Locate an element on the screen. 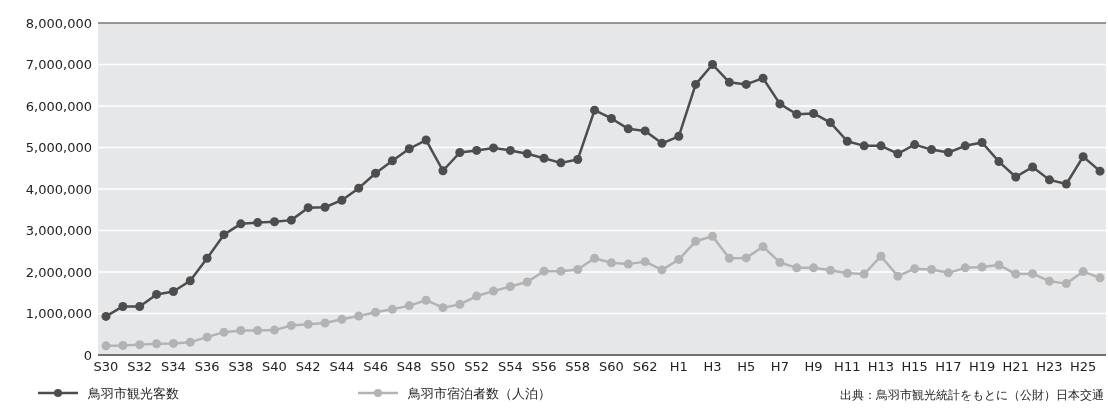  x-tick-label: S62 is located at coordinates (645, 366).